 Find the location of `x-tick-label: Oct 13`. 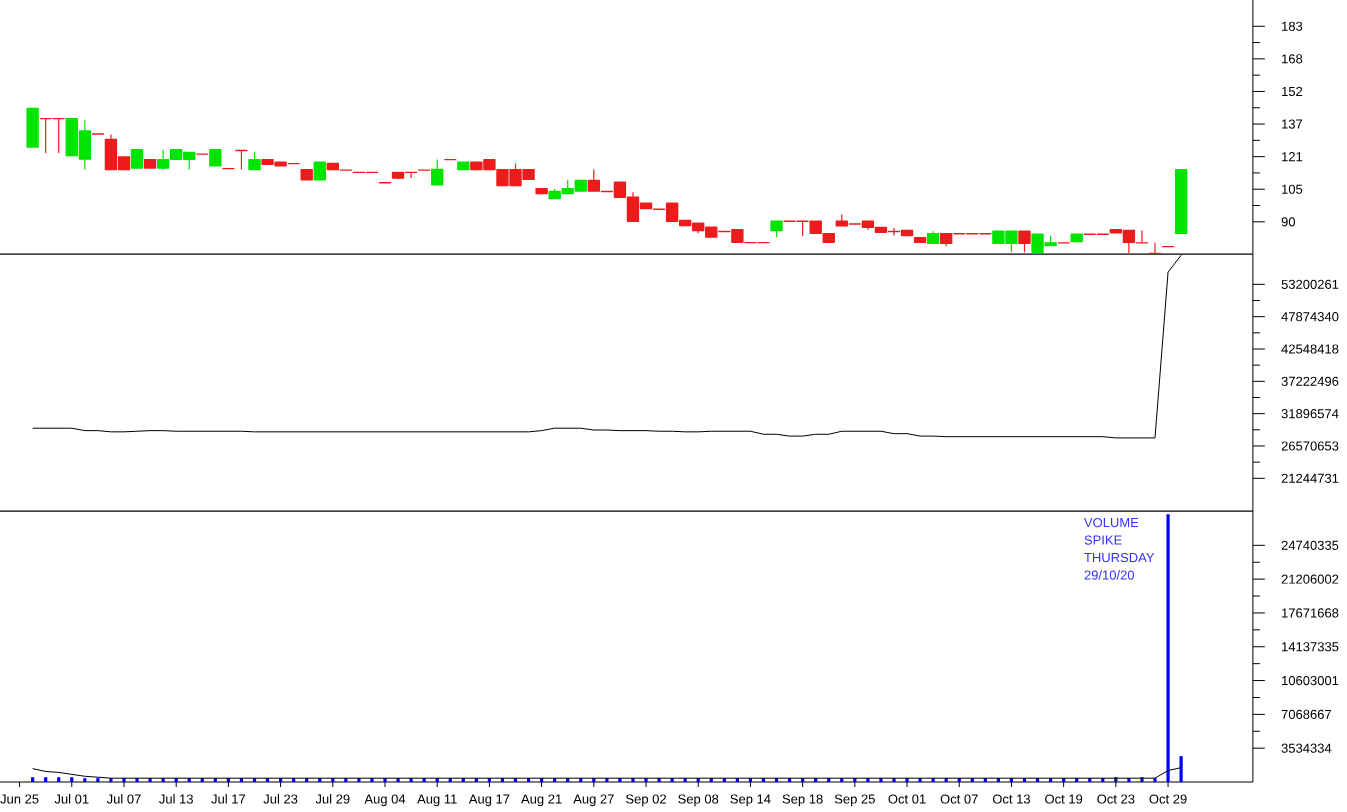

x-tick-label: Oct 13 is located at coordinates (1011, 799).